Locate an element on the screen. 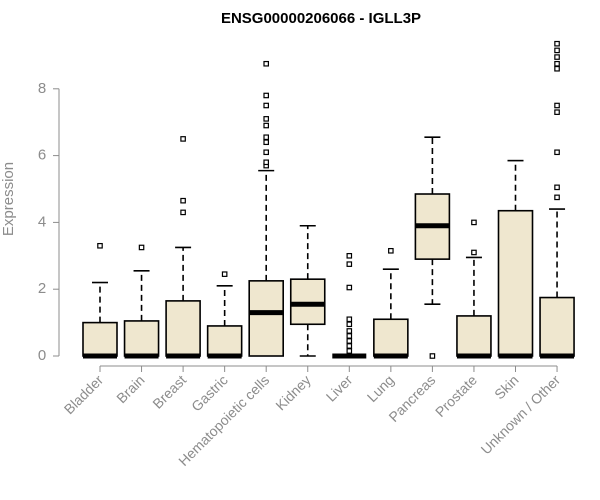  chart-title: ENSG00000206066 - IGLL3P is located at coordinates (321, 18).